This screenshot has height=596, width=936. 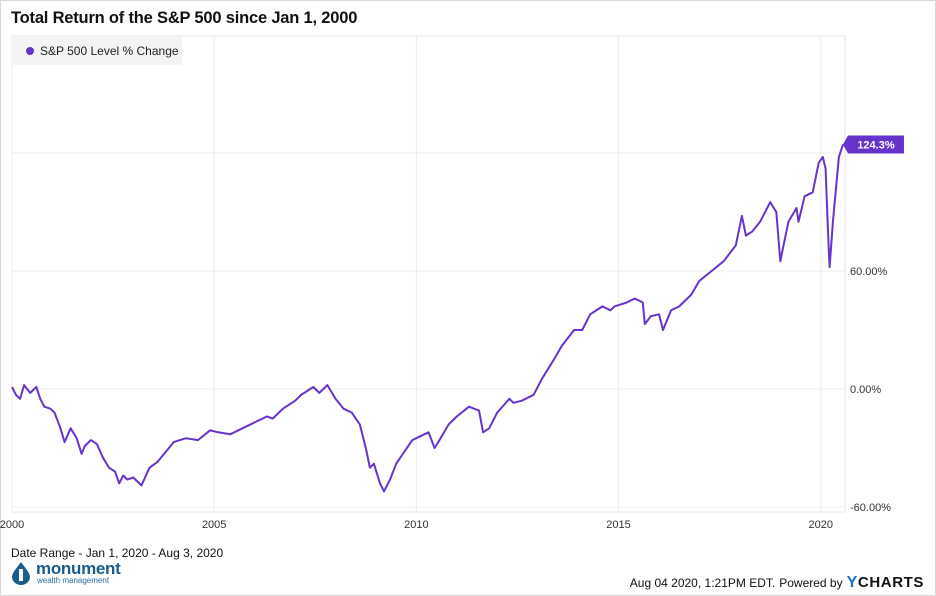 I want to click on legend: S&P 500 Level % Change, so click(x=97, y=51).